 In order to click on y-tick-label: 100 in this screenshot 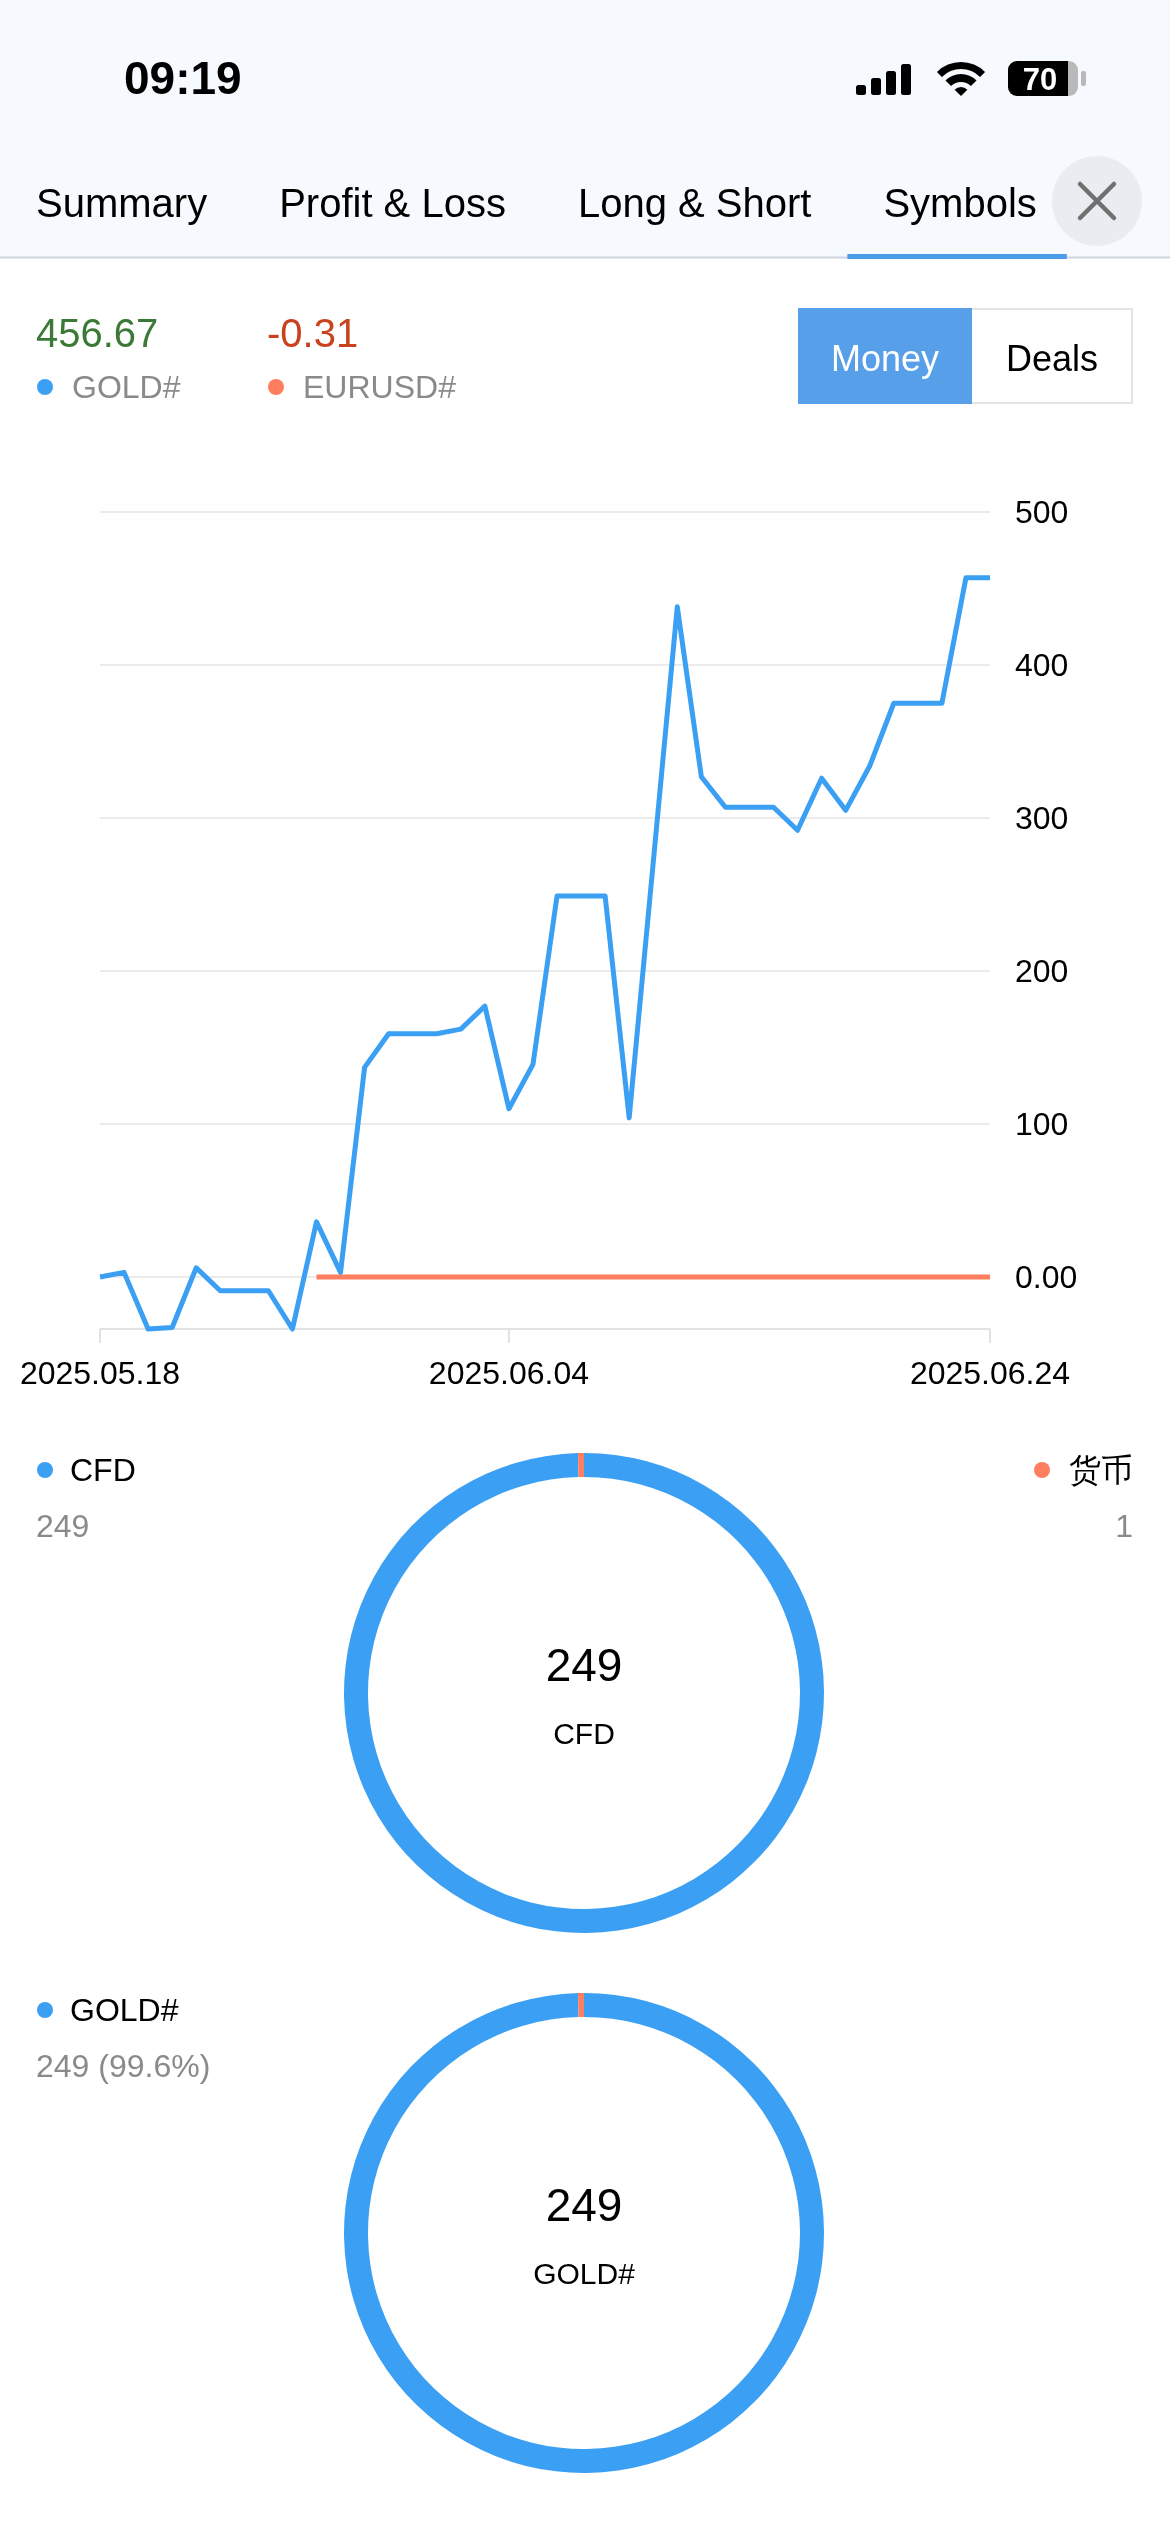, I will do `click(1042, 1123)`.